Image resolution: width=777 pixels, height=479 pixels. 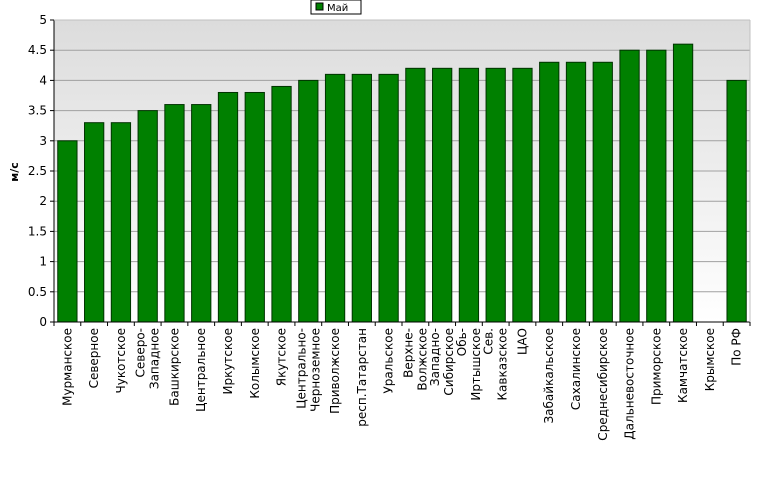 What do you see at coordinates (43, 262) in the screenshot?
I see `y-tick-label: 1` at bounding box center [43, 262].